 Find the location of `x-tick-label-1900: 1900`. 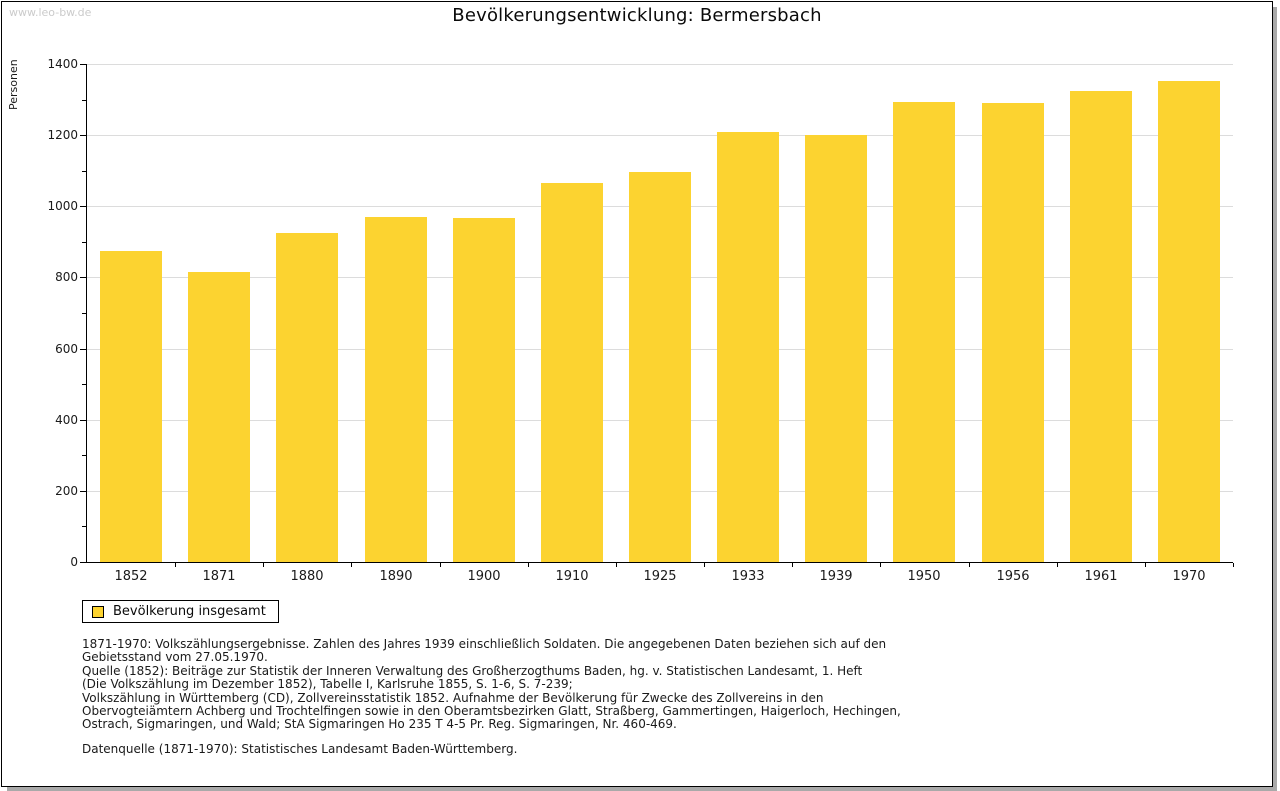

x-tick-label-1900: 1900 is located at coordinates (484, 576).